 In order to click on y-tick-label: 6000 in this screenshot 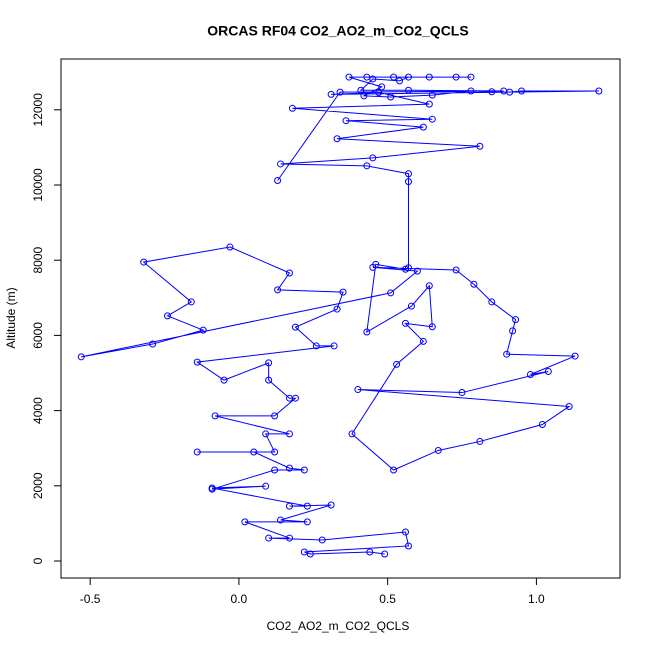, I will do `click(38, 335)`.